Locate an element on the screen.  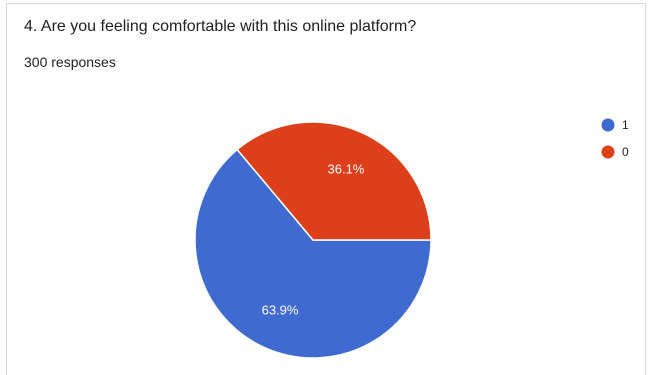
response-count: 300 responses is located at coordinates (70, 62).